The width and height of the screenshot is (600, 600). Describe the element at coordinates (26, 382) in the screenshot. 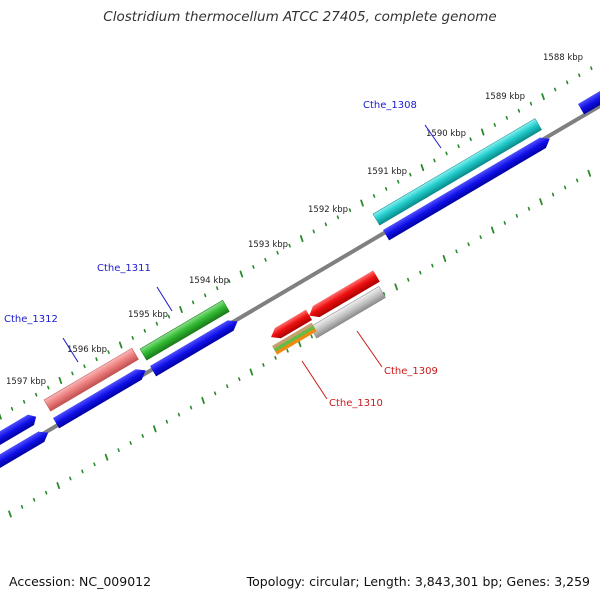

I see `kbp-tick-label: 1597 kbp` at that location.